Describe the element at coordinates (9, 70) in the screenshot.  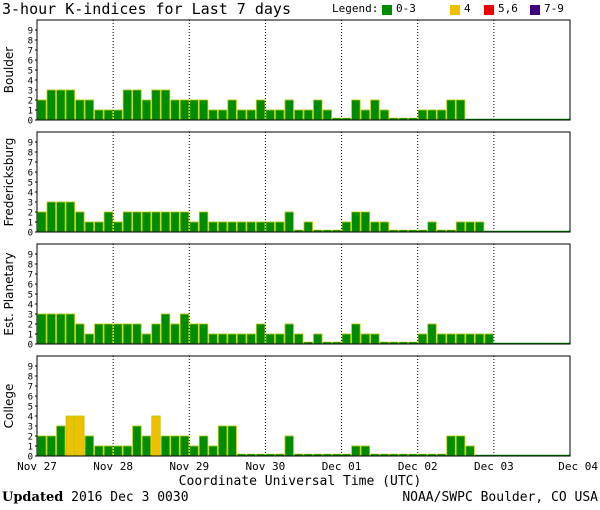
I see `panel-name-boulder: Boulder` at that location.